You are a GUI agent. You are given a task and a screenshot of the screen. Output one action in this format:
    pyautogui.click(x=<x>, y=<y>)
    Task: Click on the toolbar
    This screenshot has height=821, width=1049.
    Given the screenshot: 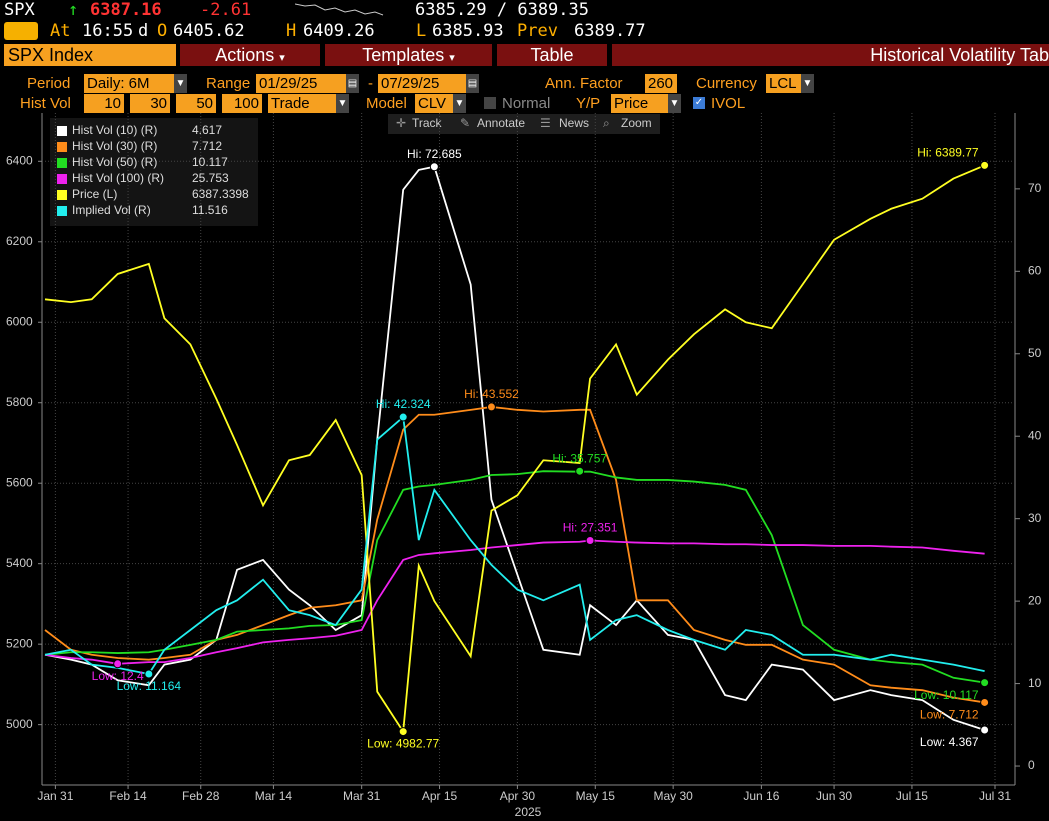 What is the action you would take?
    pyautogui.click(x=524, y=124)
    